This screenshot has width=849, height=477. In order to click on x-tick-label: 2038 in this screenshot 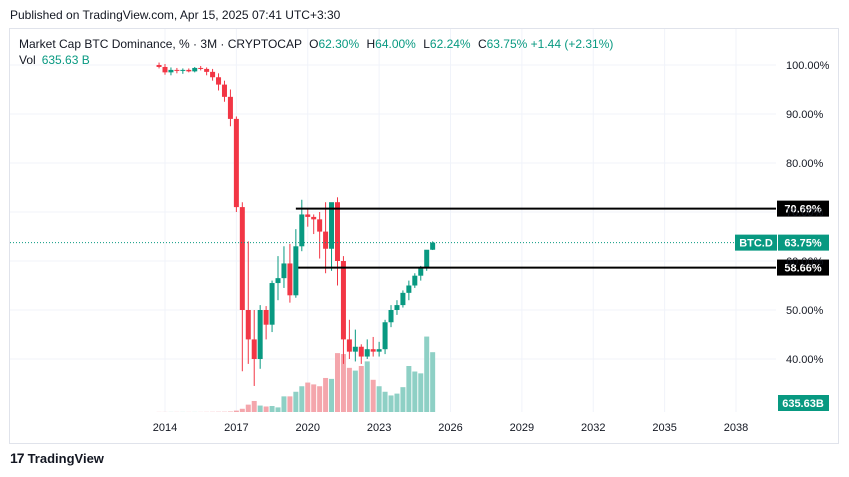, I will do `click(736, 428)`.